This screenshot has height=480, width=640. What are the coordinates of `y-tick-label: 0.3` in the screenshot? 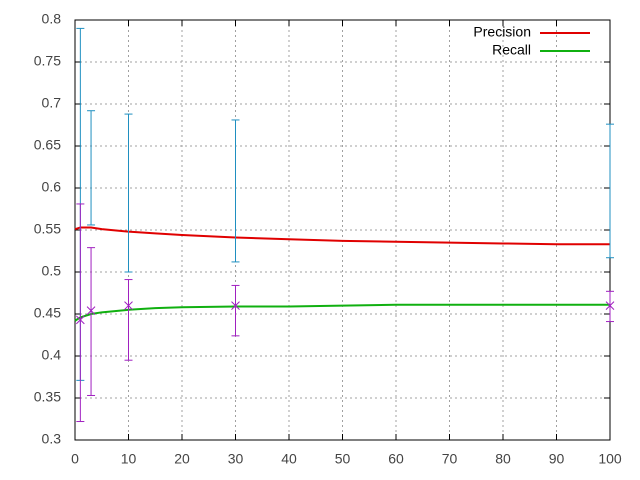 It's located at (52, 439).